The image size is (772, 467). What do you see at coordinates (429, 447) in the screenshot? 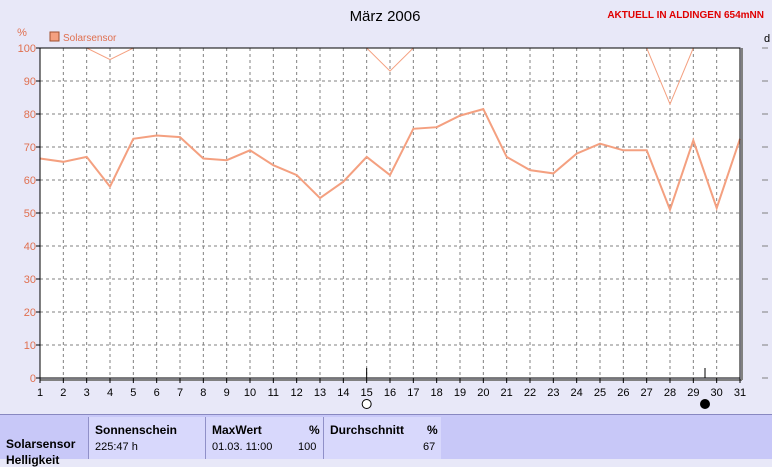
I see `avg-value: 67` at bounding box center [429, 447].